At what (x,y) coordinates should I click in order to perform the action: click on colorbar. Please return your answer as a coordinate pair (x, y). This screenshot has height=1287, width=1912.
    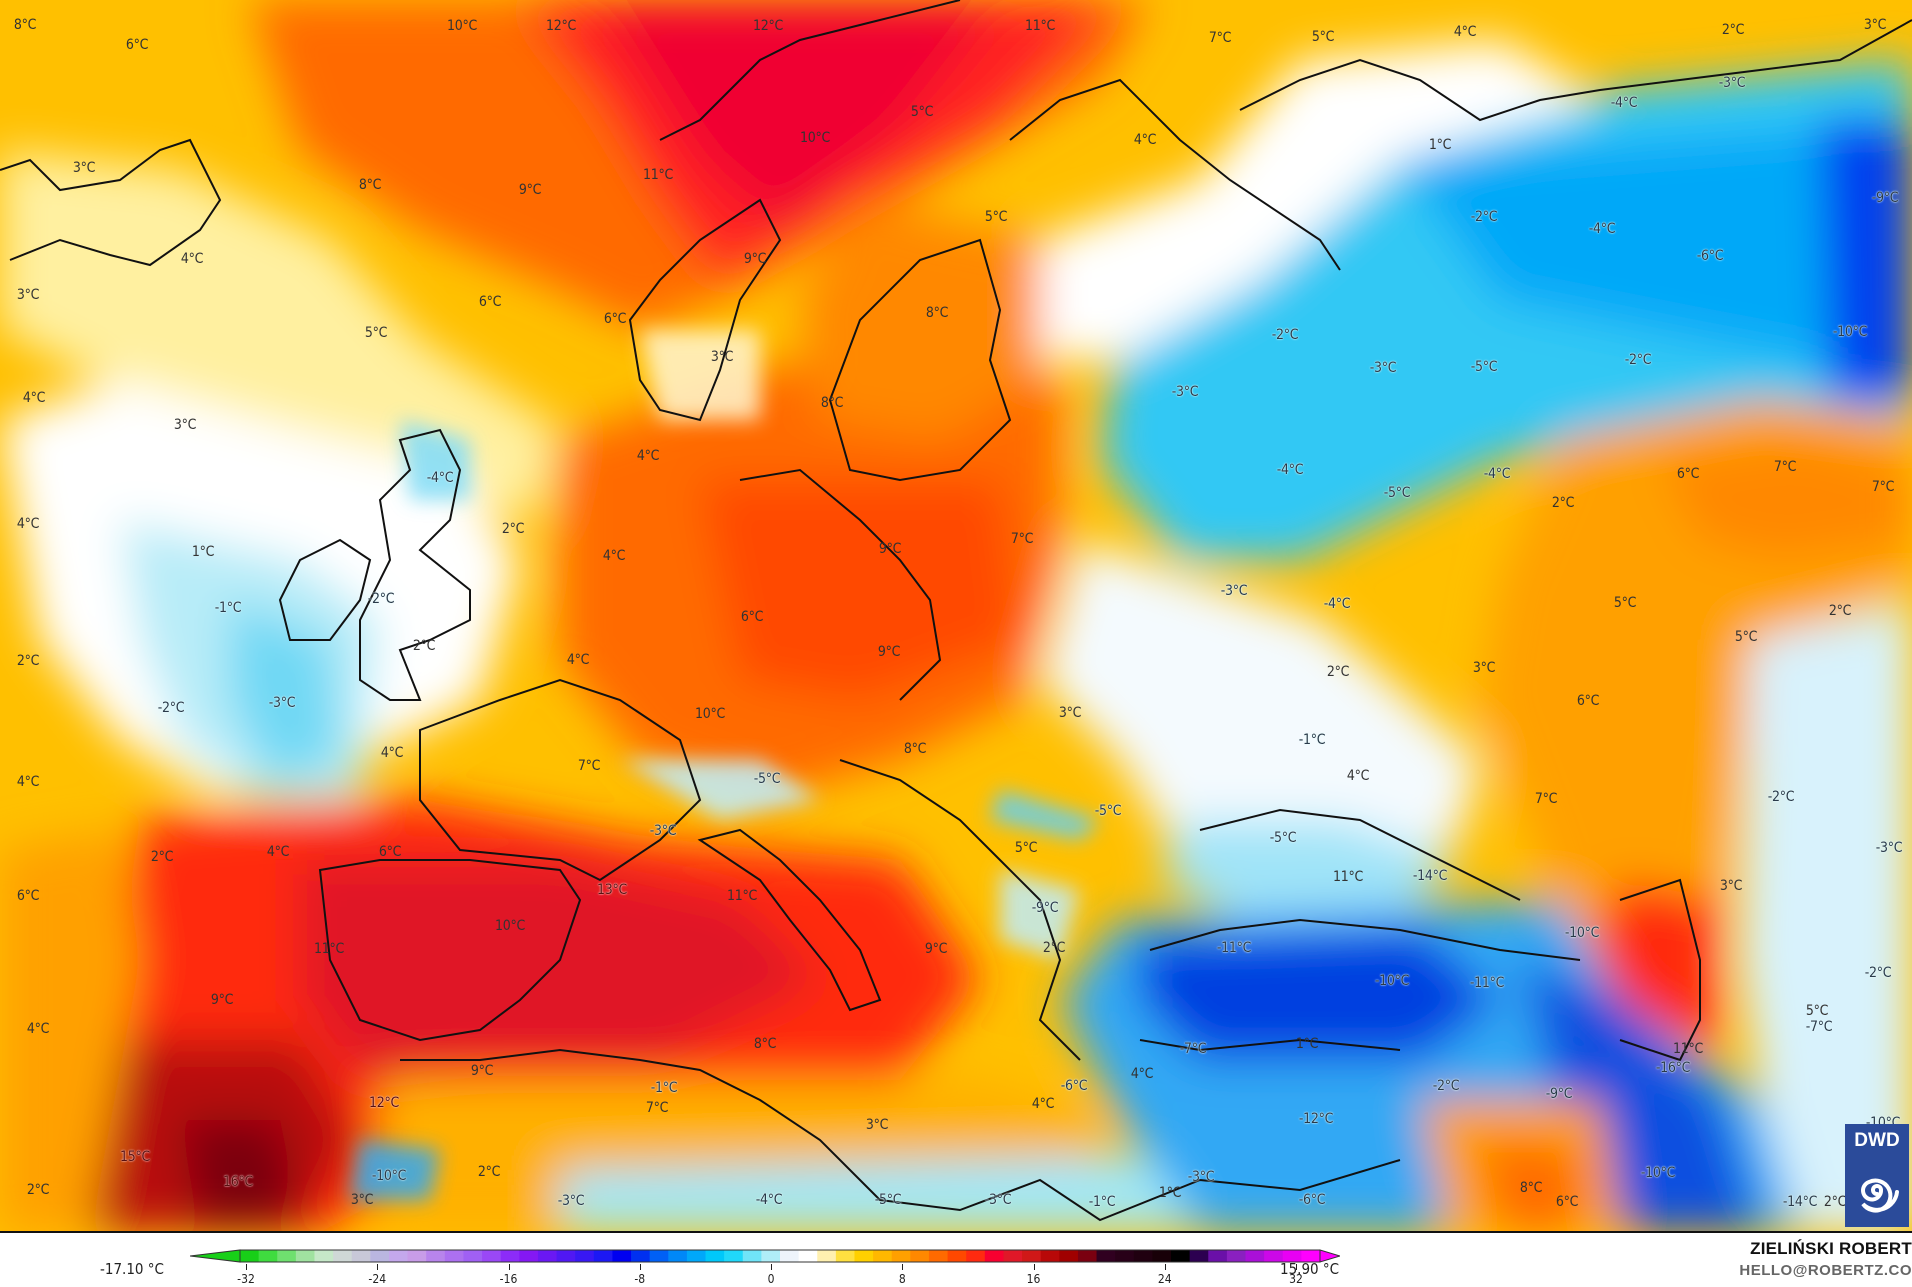
    Looking at the image, I should click on (765, 1256).